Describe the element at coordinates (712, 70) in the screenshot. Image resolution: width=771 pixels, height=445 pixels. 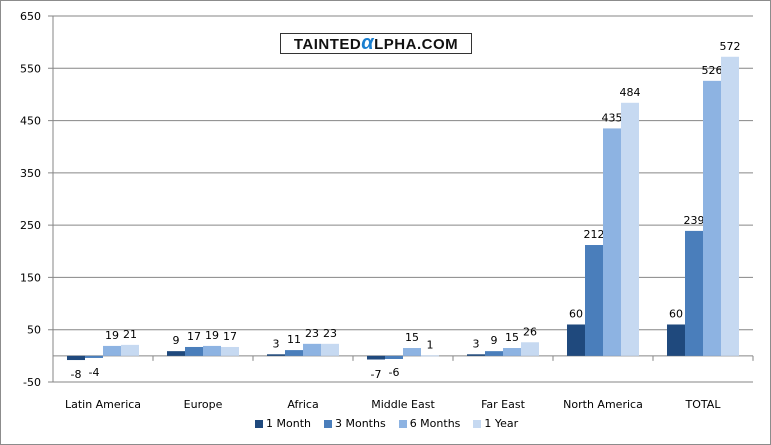
I see `data-label: 526` at that location.